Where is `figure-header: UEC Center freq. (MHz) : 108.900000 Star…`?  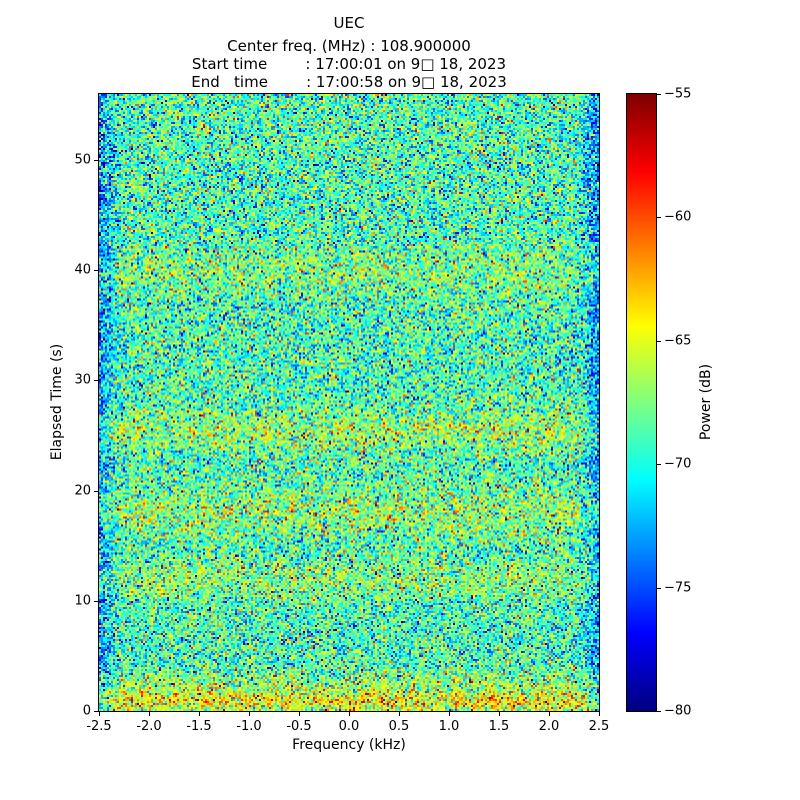
figure-header: UEC Center freq. (MHz) : 108.900000 Star… is located at coordinates (349, 52).